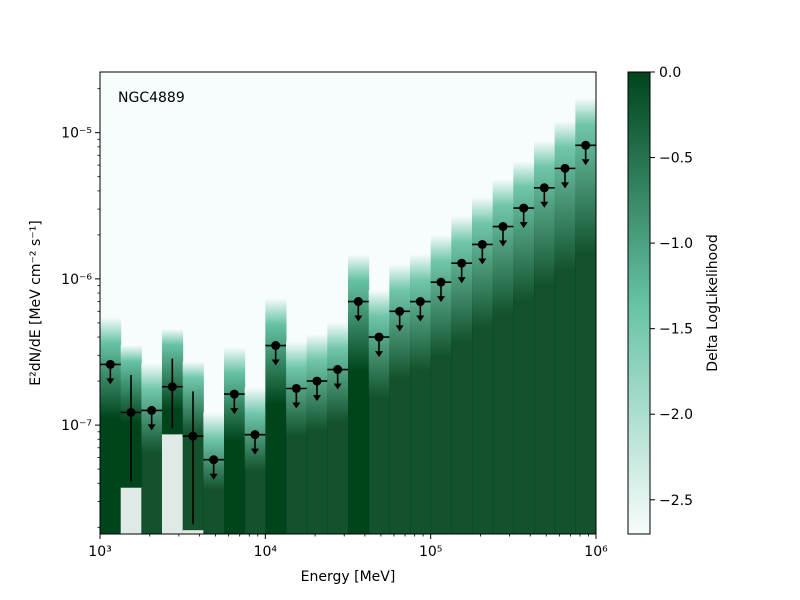 The image size is (800, 600). I want to click on colorbar-tick-label: −0.5, so click(676, 159).